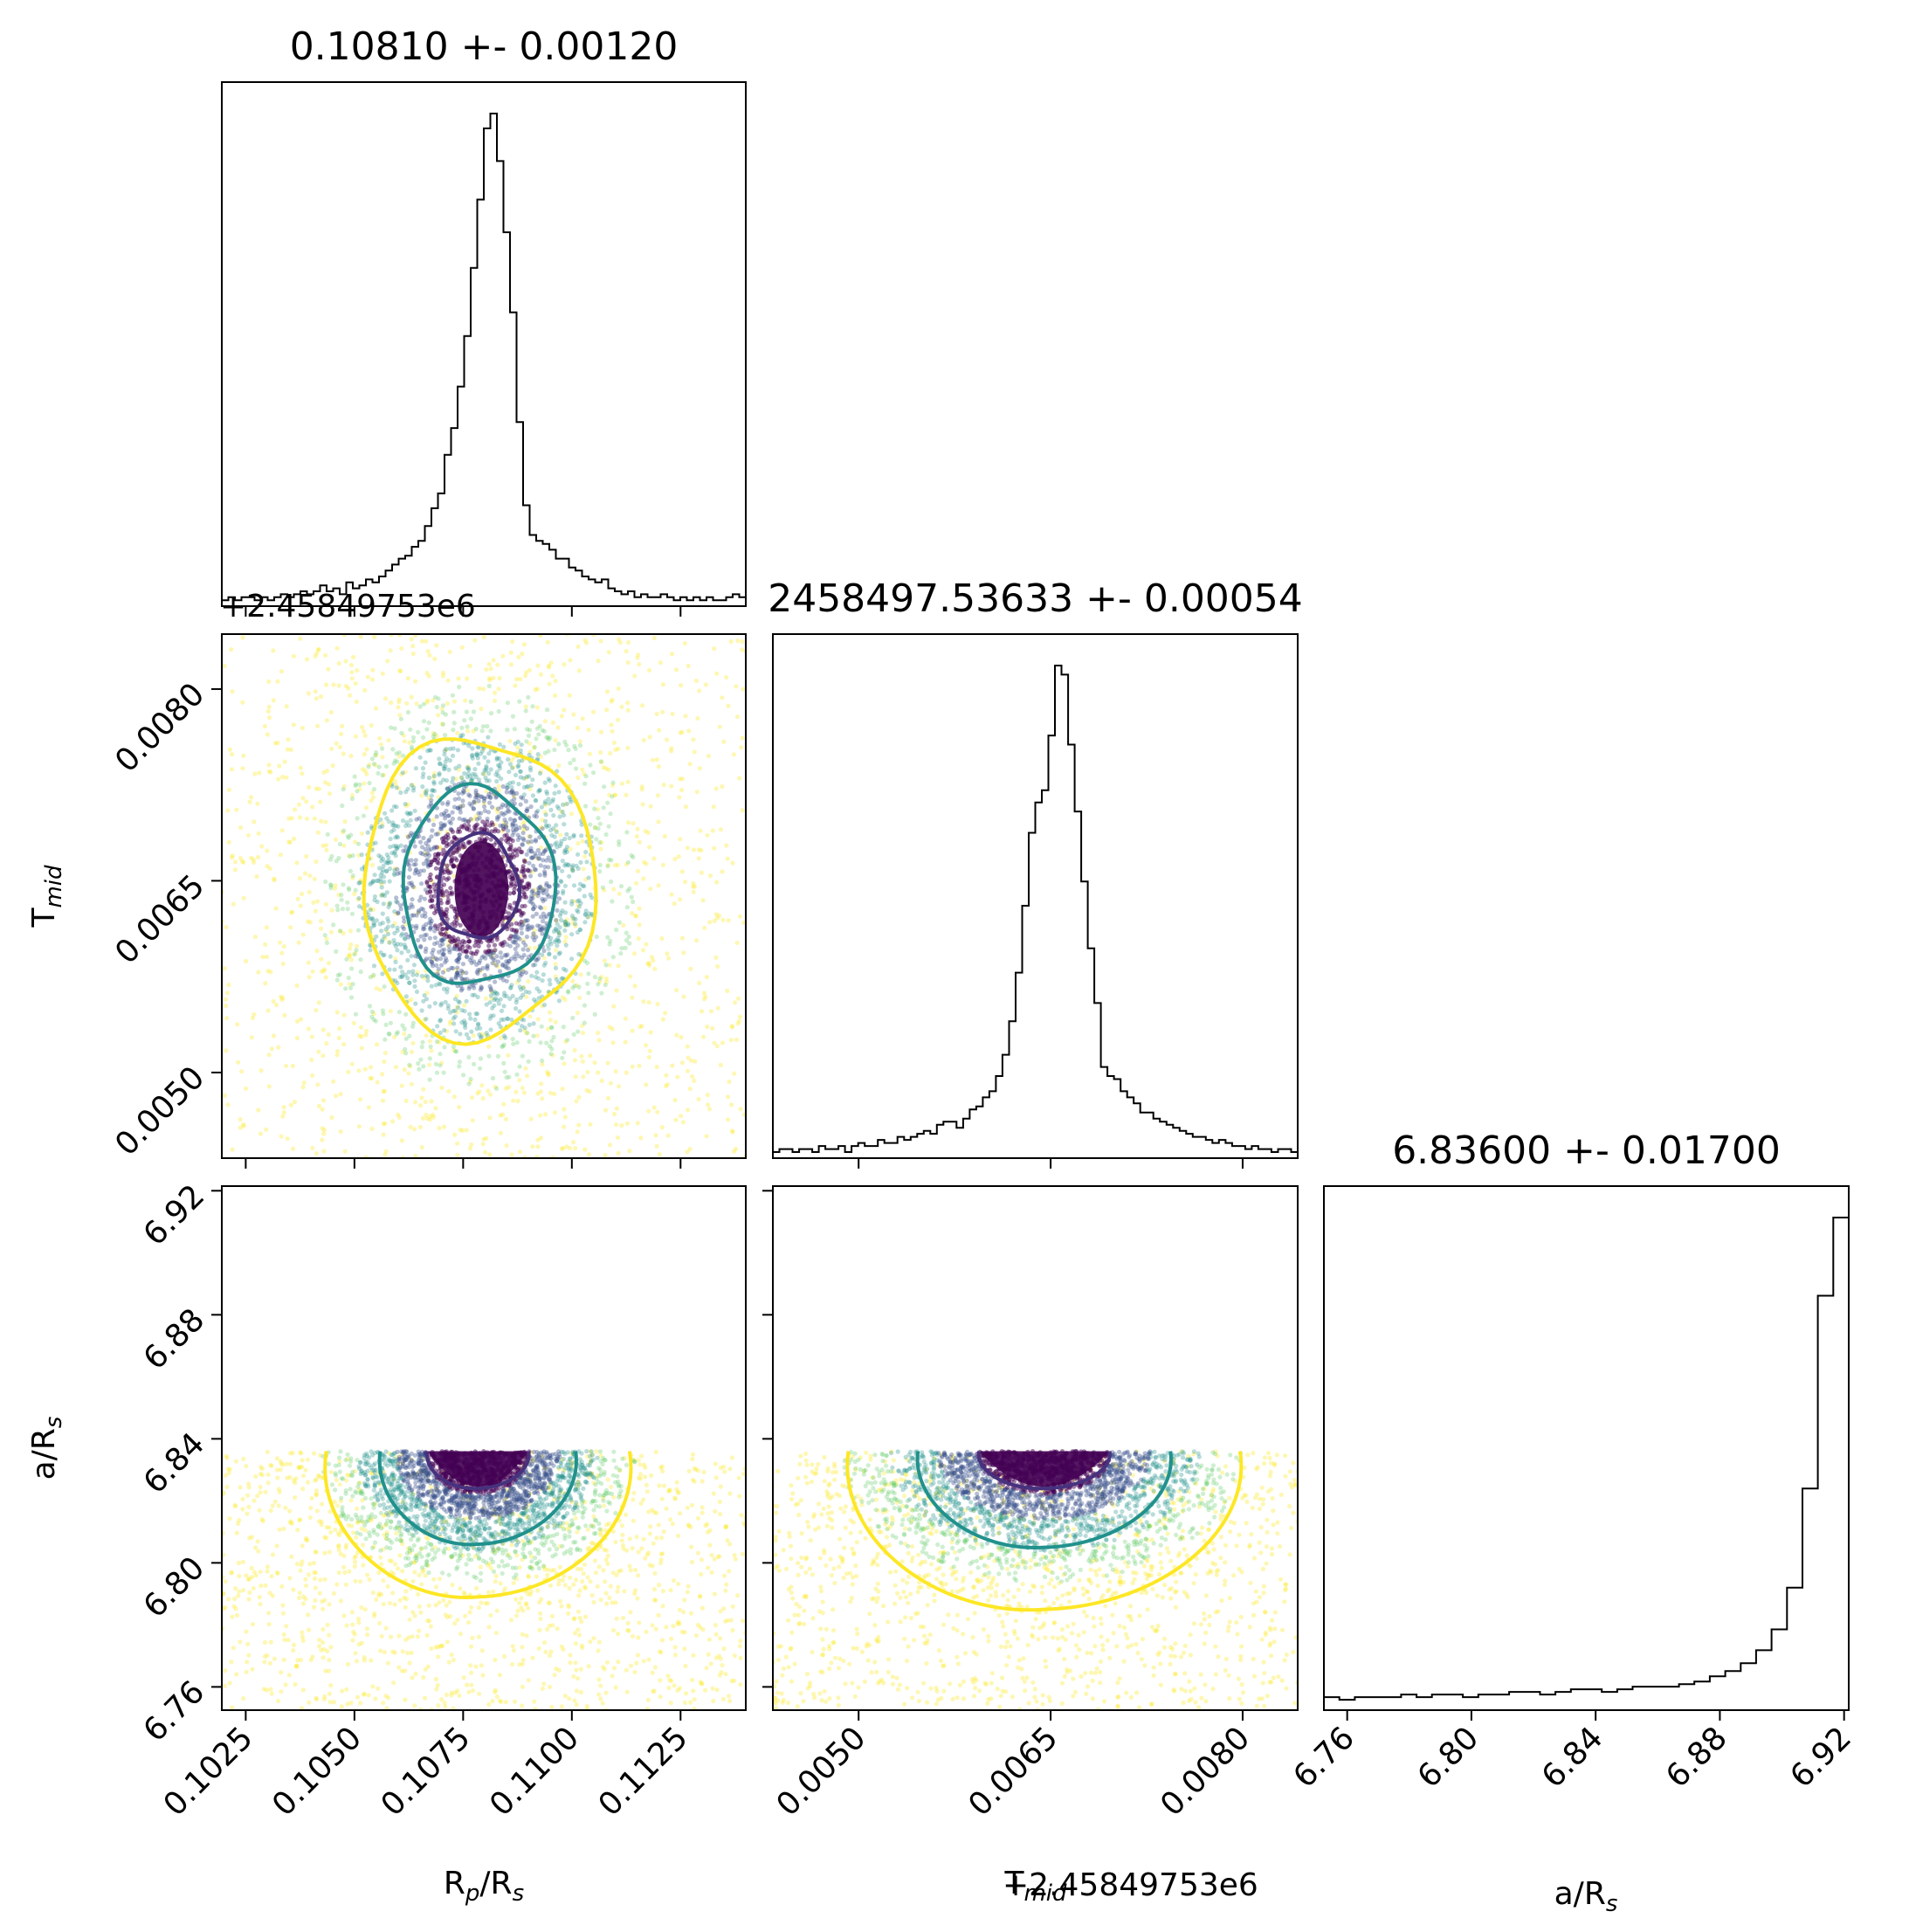  I want to click on y-axis-label-tmid: Tmid, so click(46, 896).